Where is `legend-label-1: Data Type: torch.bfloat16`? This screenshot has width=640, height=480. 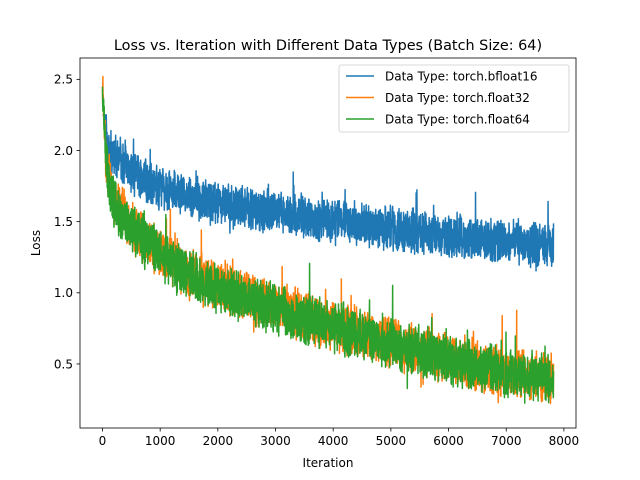
legend-label-1: Data Type: torch.bfloat16 is located at coordinates (461, 77).